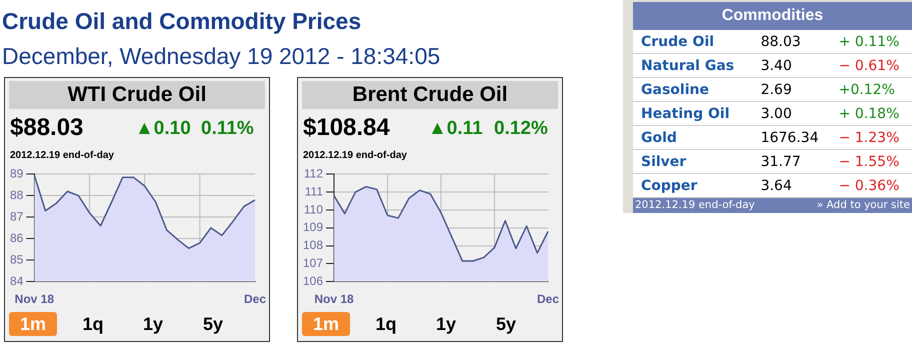 Image resolution: width=912 pixels, height=345 pixels. I want to click on text: ▲0.11, so click(455, 129).